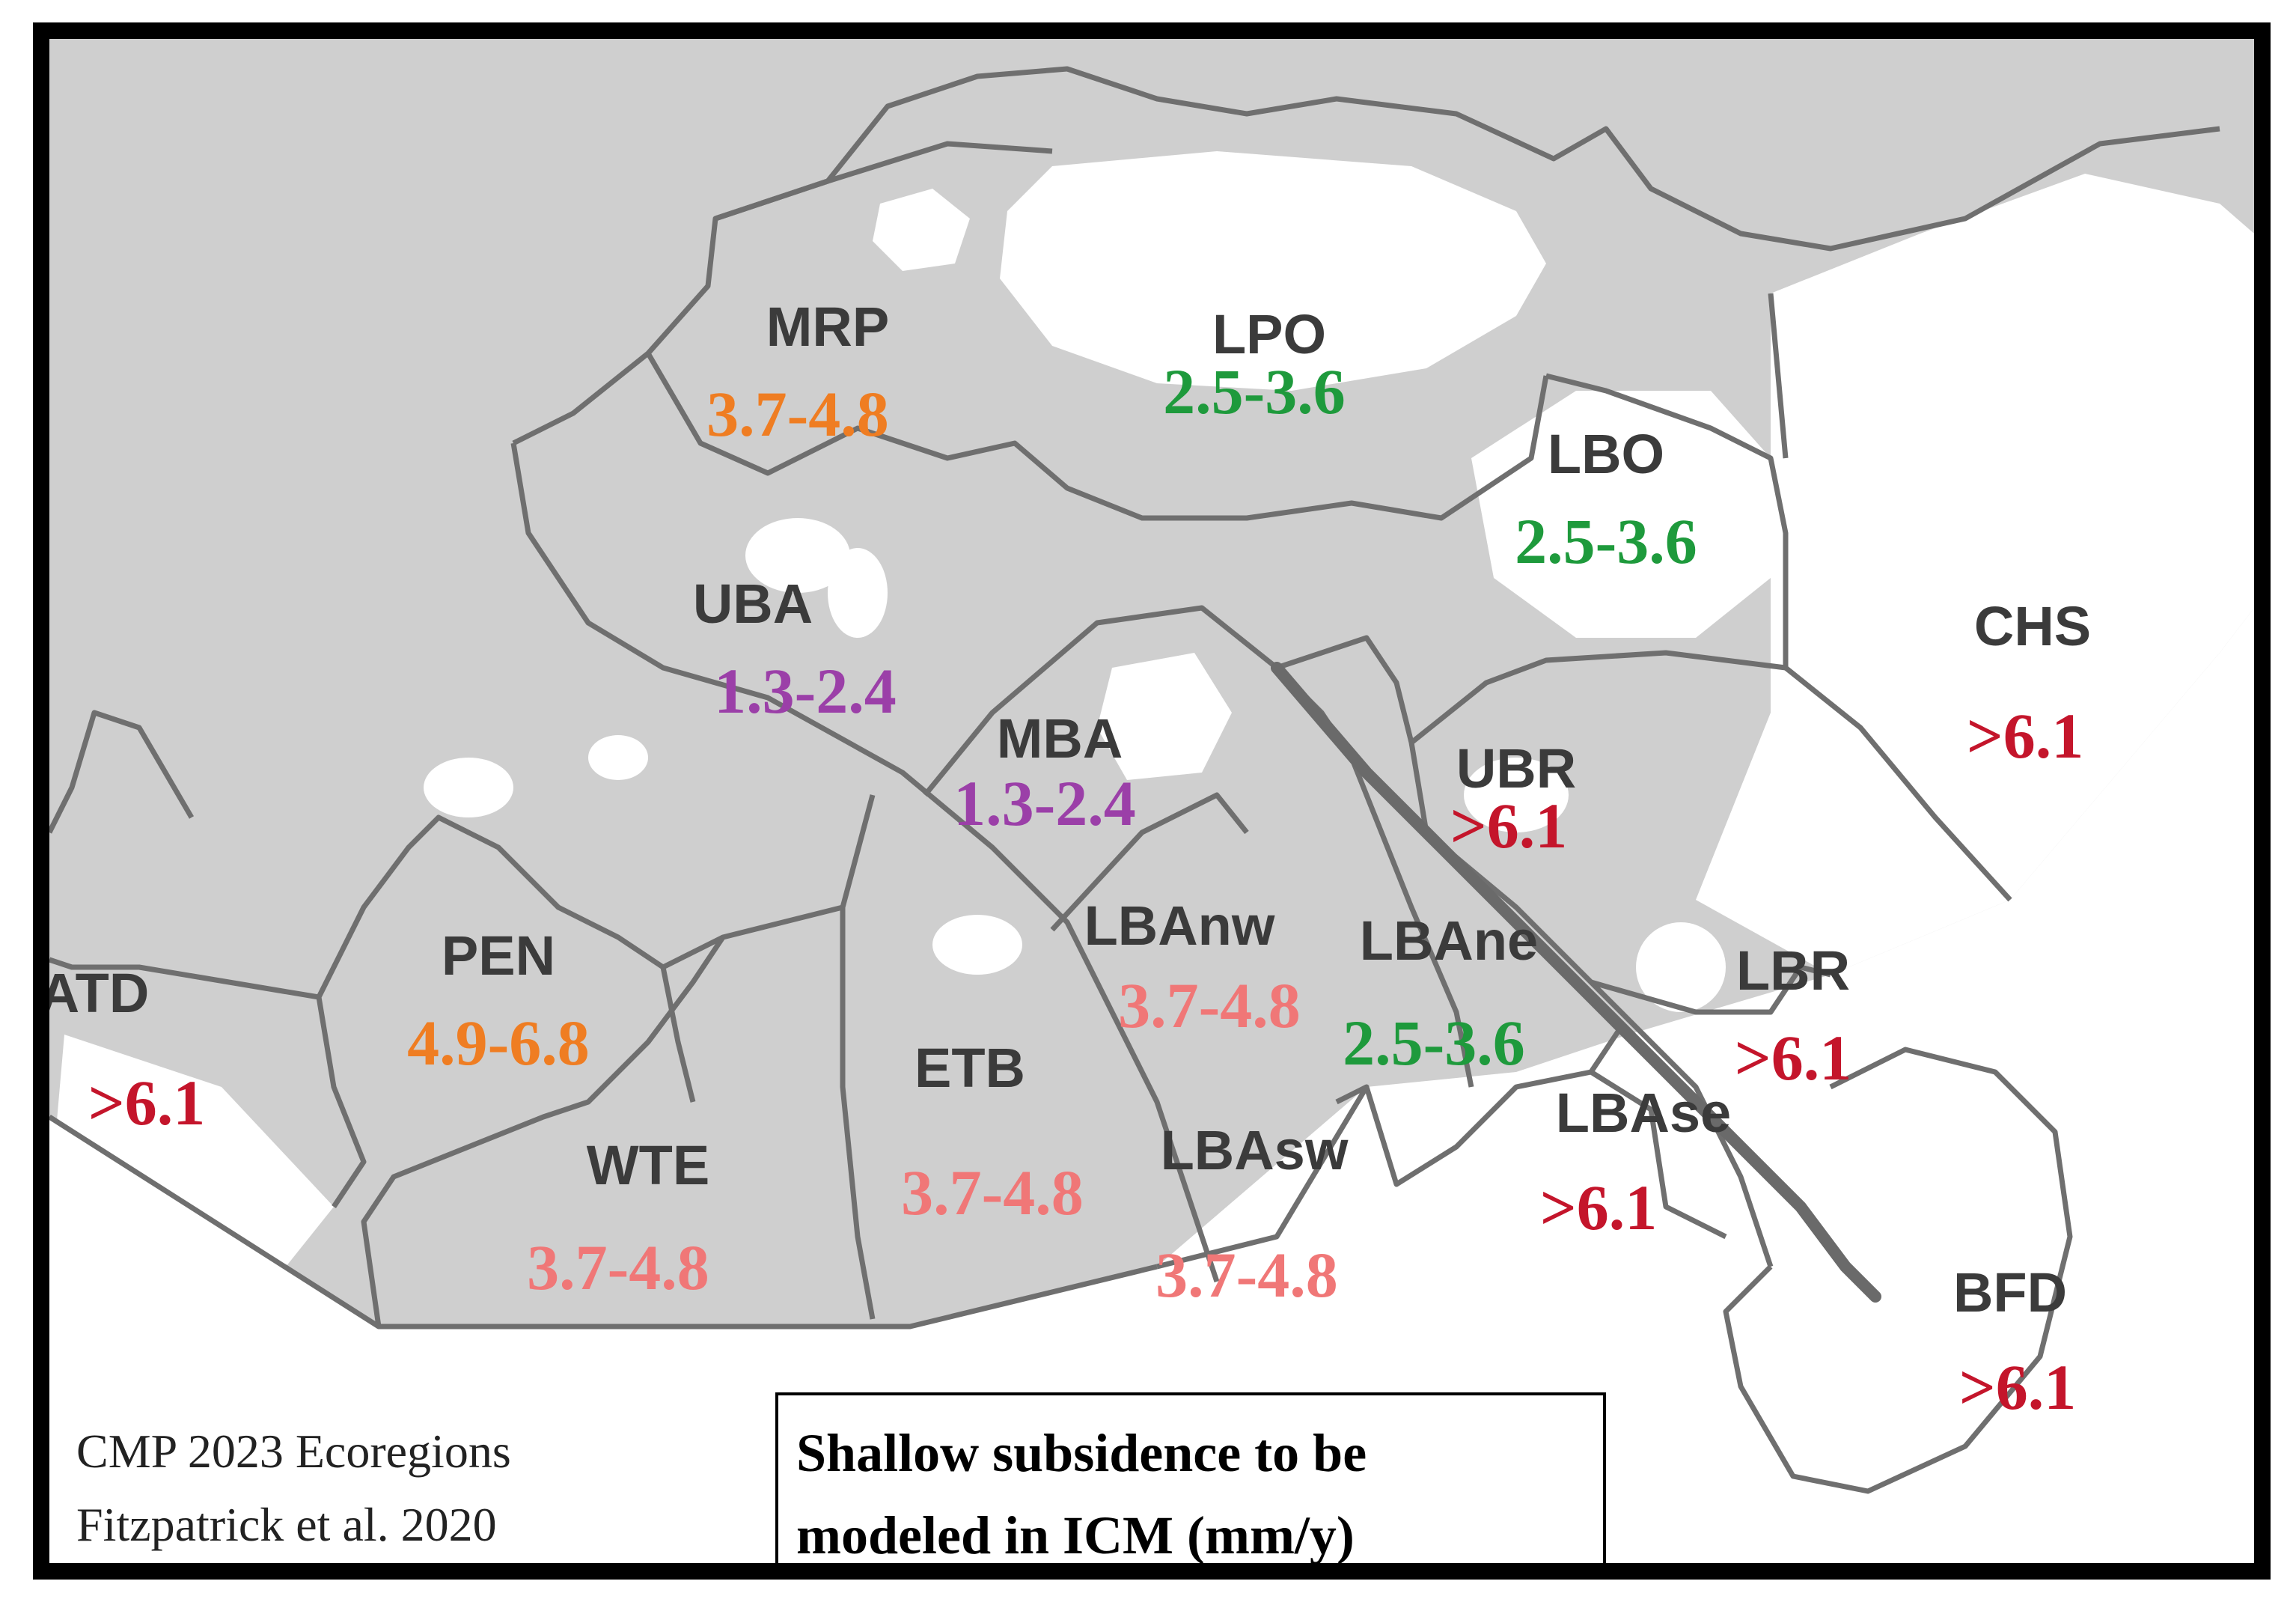 Image resolution: width=2296 pixels, height=1602 pixels. I want to click on value-ubr: >6.1, so click(1509, 826).